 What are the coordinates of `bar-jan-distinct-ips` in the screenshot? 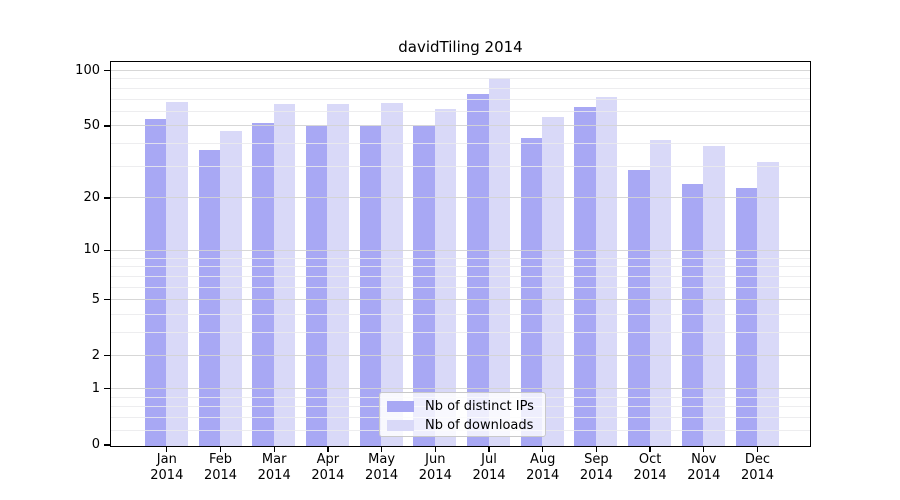 It's located at (155, 282).